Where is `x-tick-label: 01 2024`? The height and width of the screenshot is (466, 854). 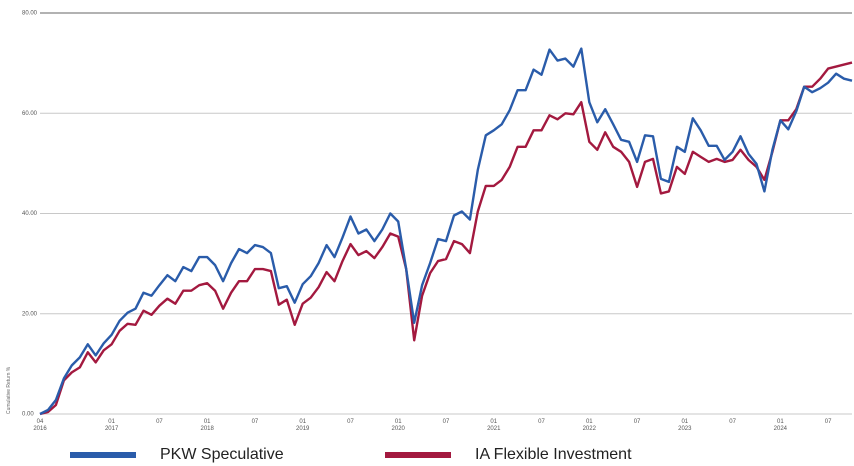
x-tick-label: 01 2024 is located at coordinates (780, 425).